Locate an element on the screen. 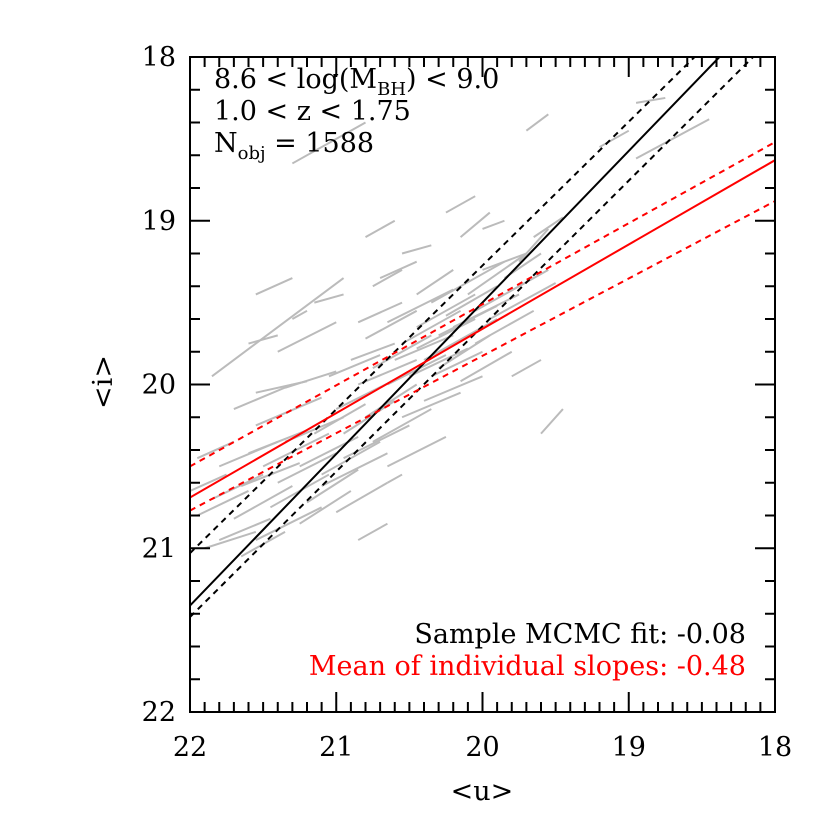  redshift-annotation: 1.0 < z < 1.75 is located at coordinates (312, 111).